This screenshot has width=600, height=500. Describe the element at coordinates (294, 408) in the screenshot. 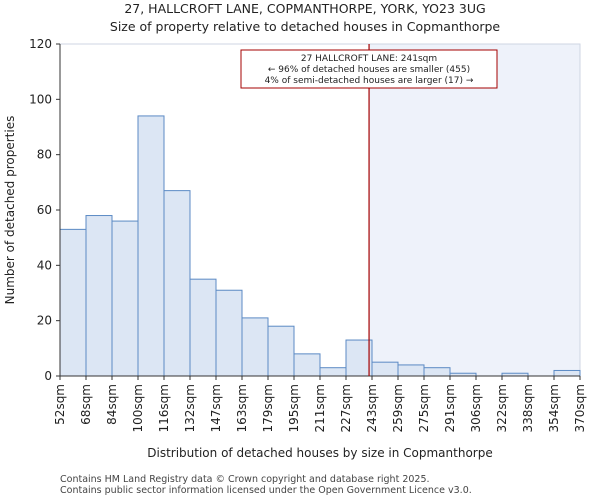

I see `x-tick-label: 195sqm` at that location.